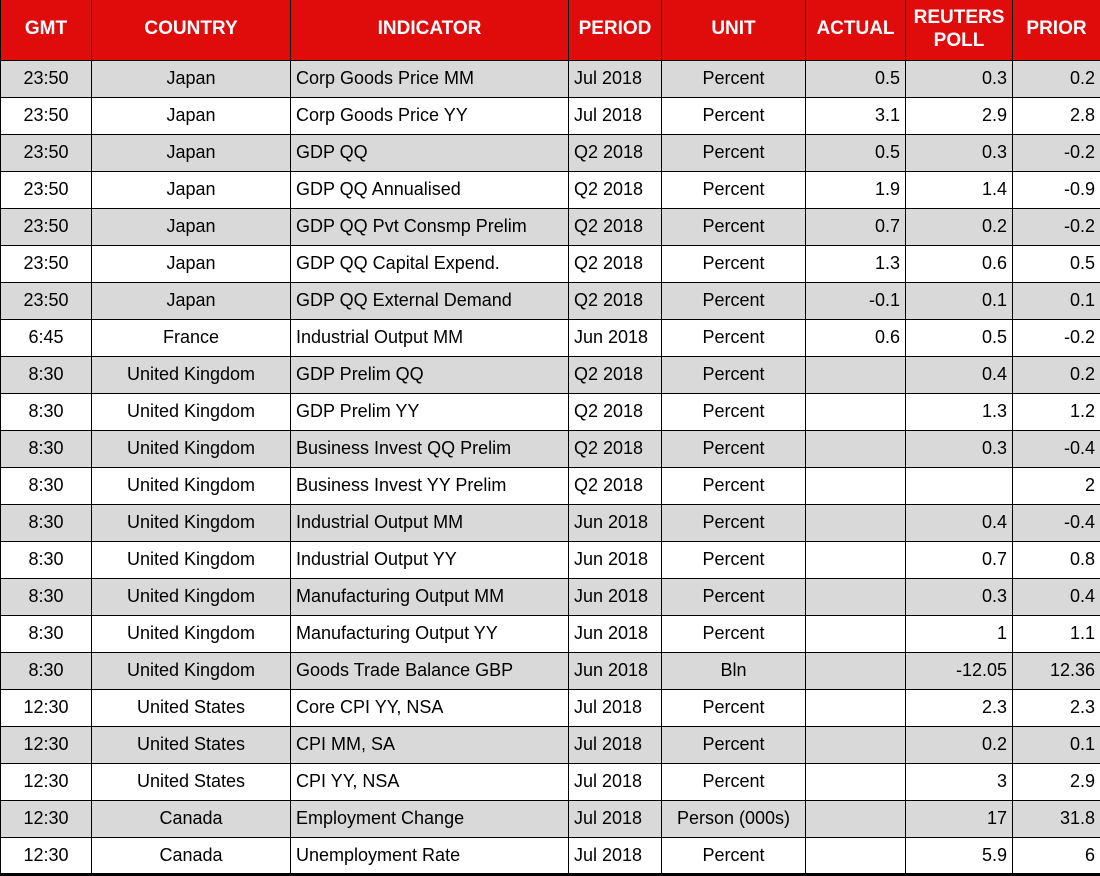 This screenshot has width=1100, height=876. Describe the element at coordinates (550, 152) in the screenshot. I see `table-row: 23:50 Japan GDP QQ Q2 2018 Percent 0.5 0.3 -0.2` at that location.